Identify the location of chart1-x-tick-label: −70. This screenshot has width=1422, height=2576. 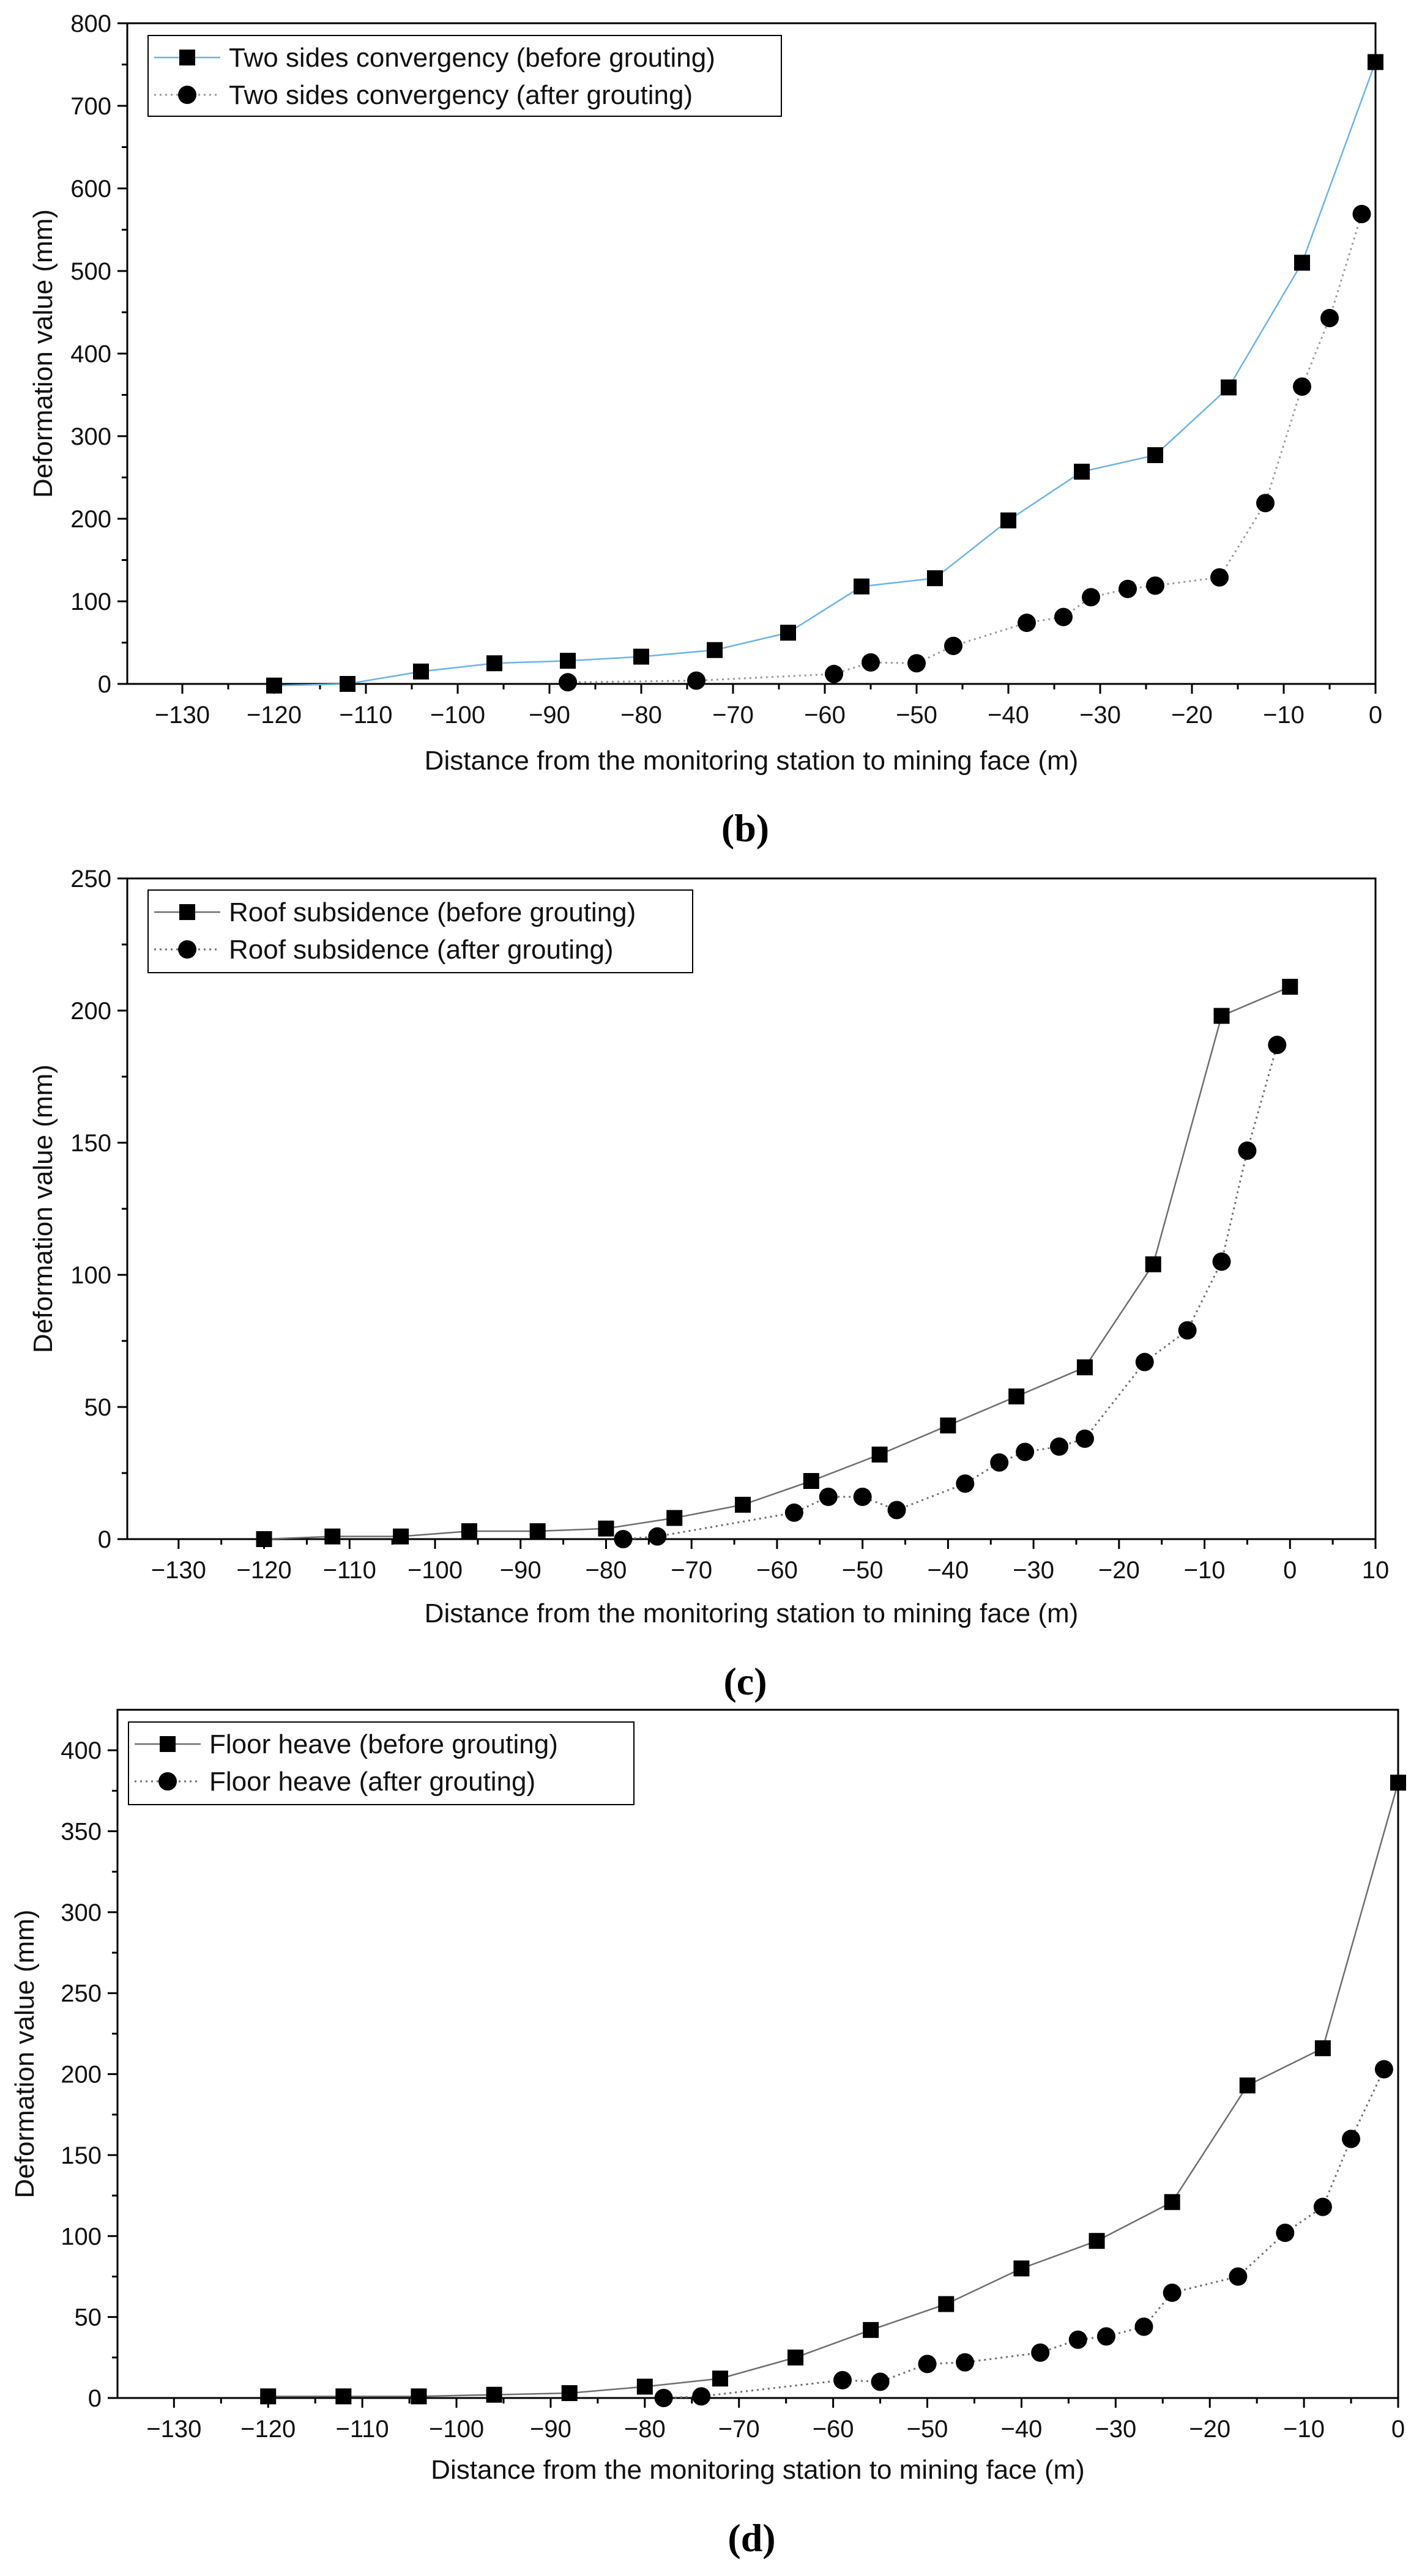
(691, 1570).